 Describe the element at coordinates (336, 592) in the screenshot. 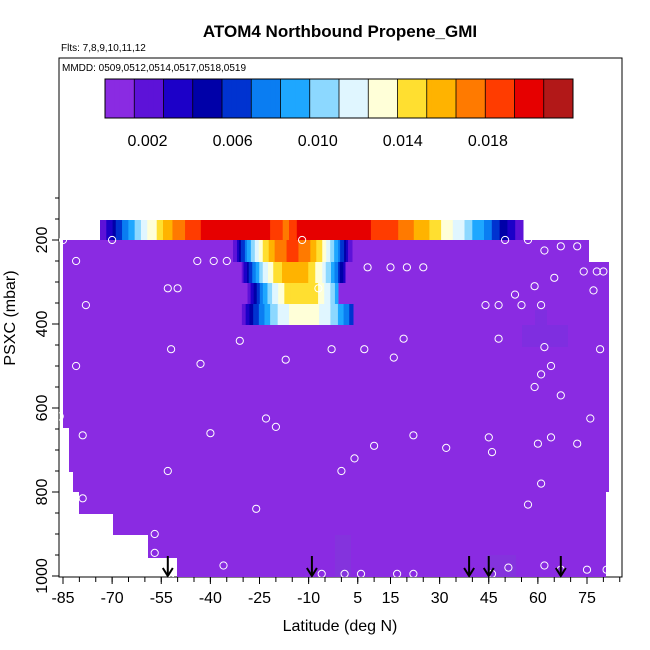

I see `x-axis: -85 -70 -55 -40 -25 -10 5 15 30 45 60 75` at that location.